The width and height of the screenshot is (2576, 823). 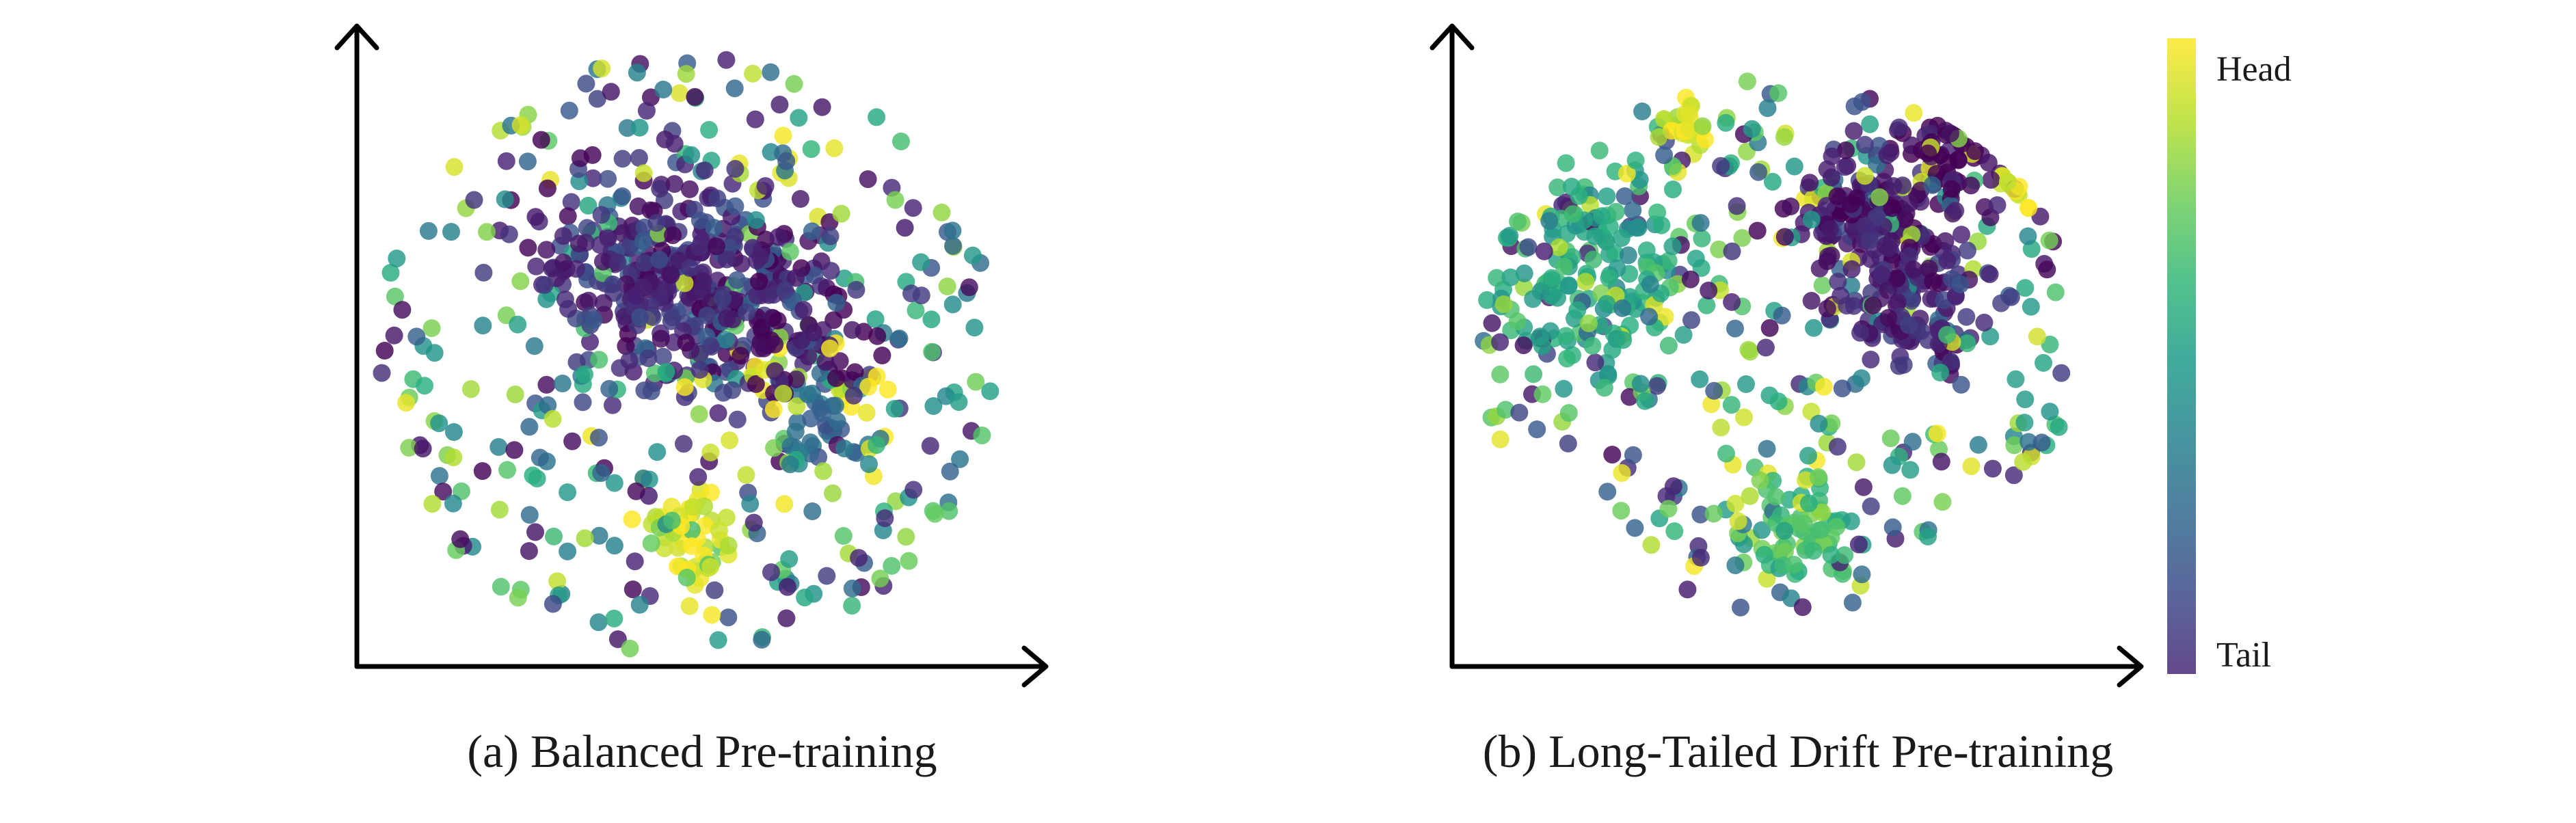 I want to click on panel-a-caption: (a) Balanced Pre-training, so click(x=702, y=751).